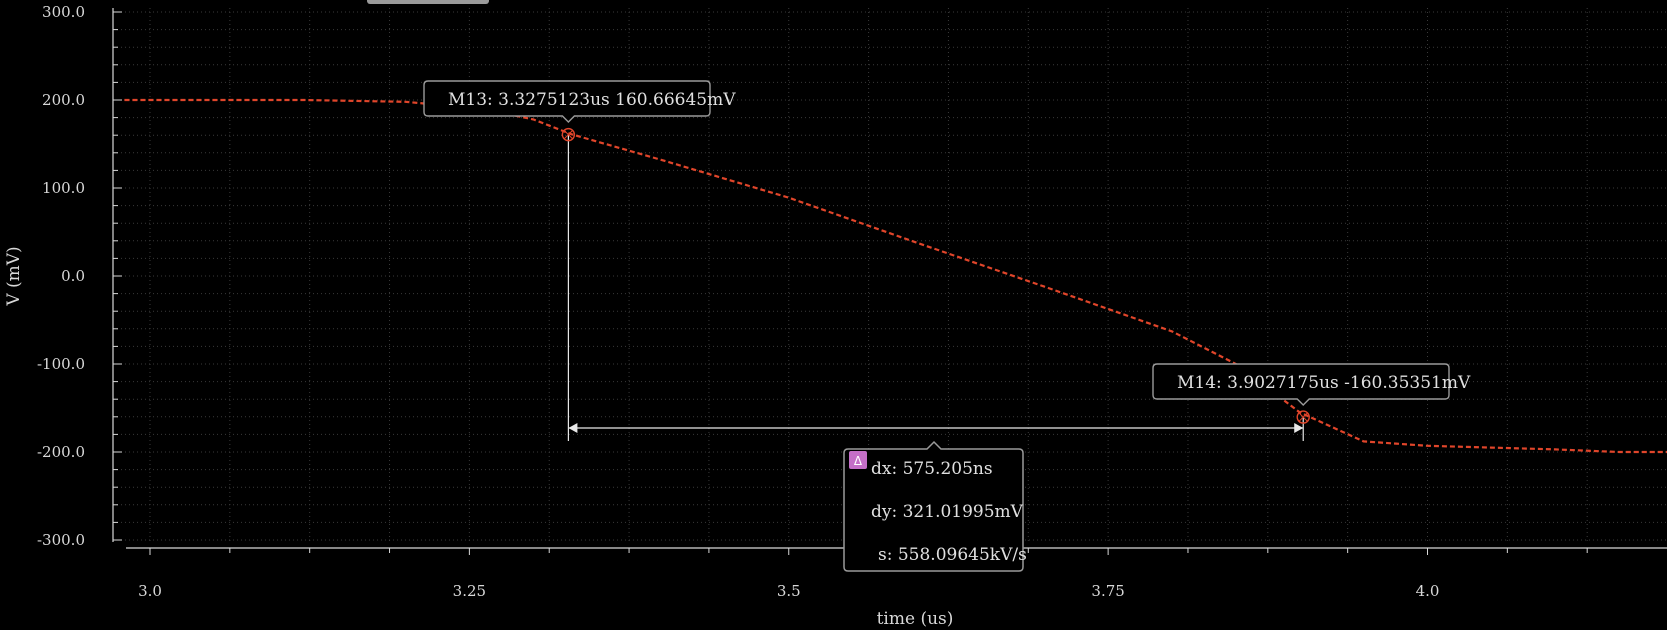 This screenshot has width=1667, height=630. I want to click on y-tick-label: -200.0, so click(61, 452).